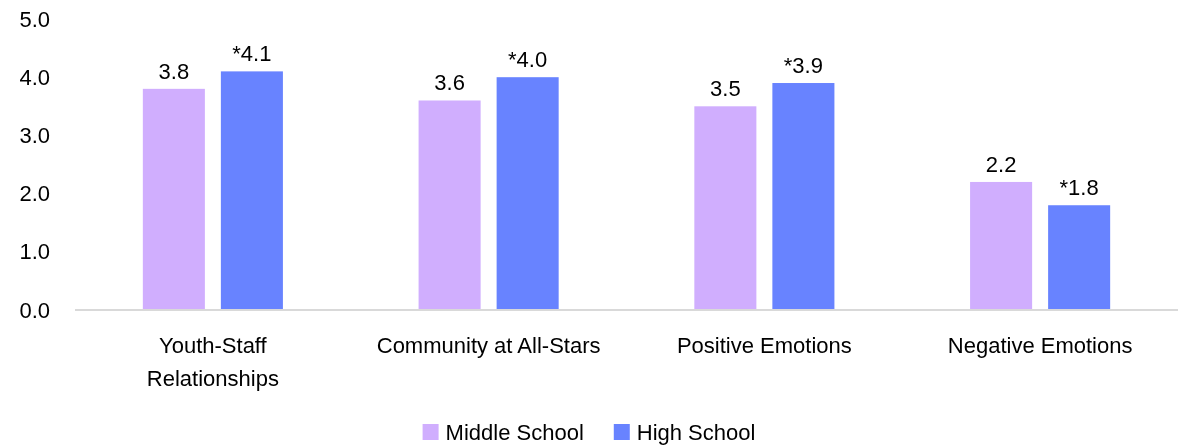  What do you see at coordinates (34, 19) in the screenshot?
I see `y-tick-label: 5.0` at bounding box center [34, 19].